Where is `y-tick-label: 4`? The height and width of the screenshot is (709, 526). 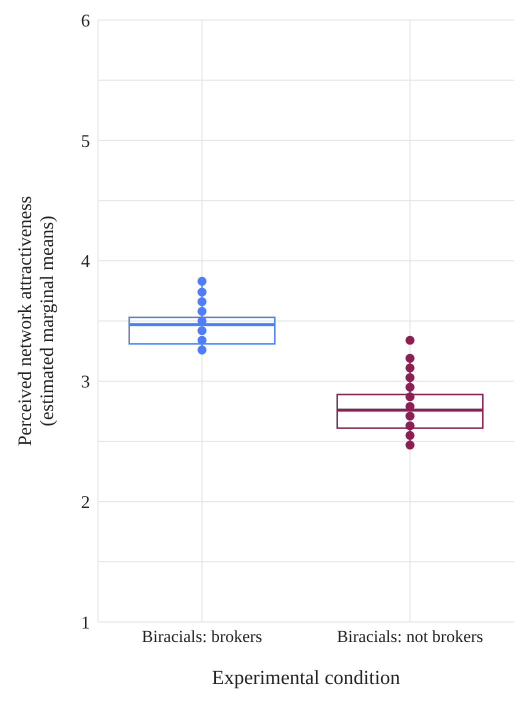 y-tick-label: 4 is located at coordinates (85, 261).